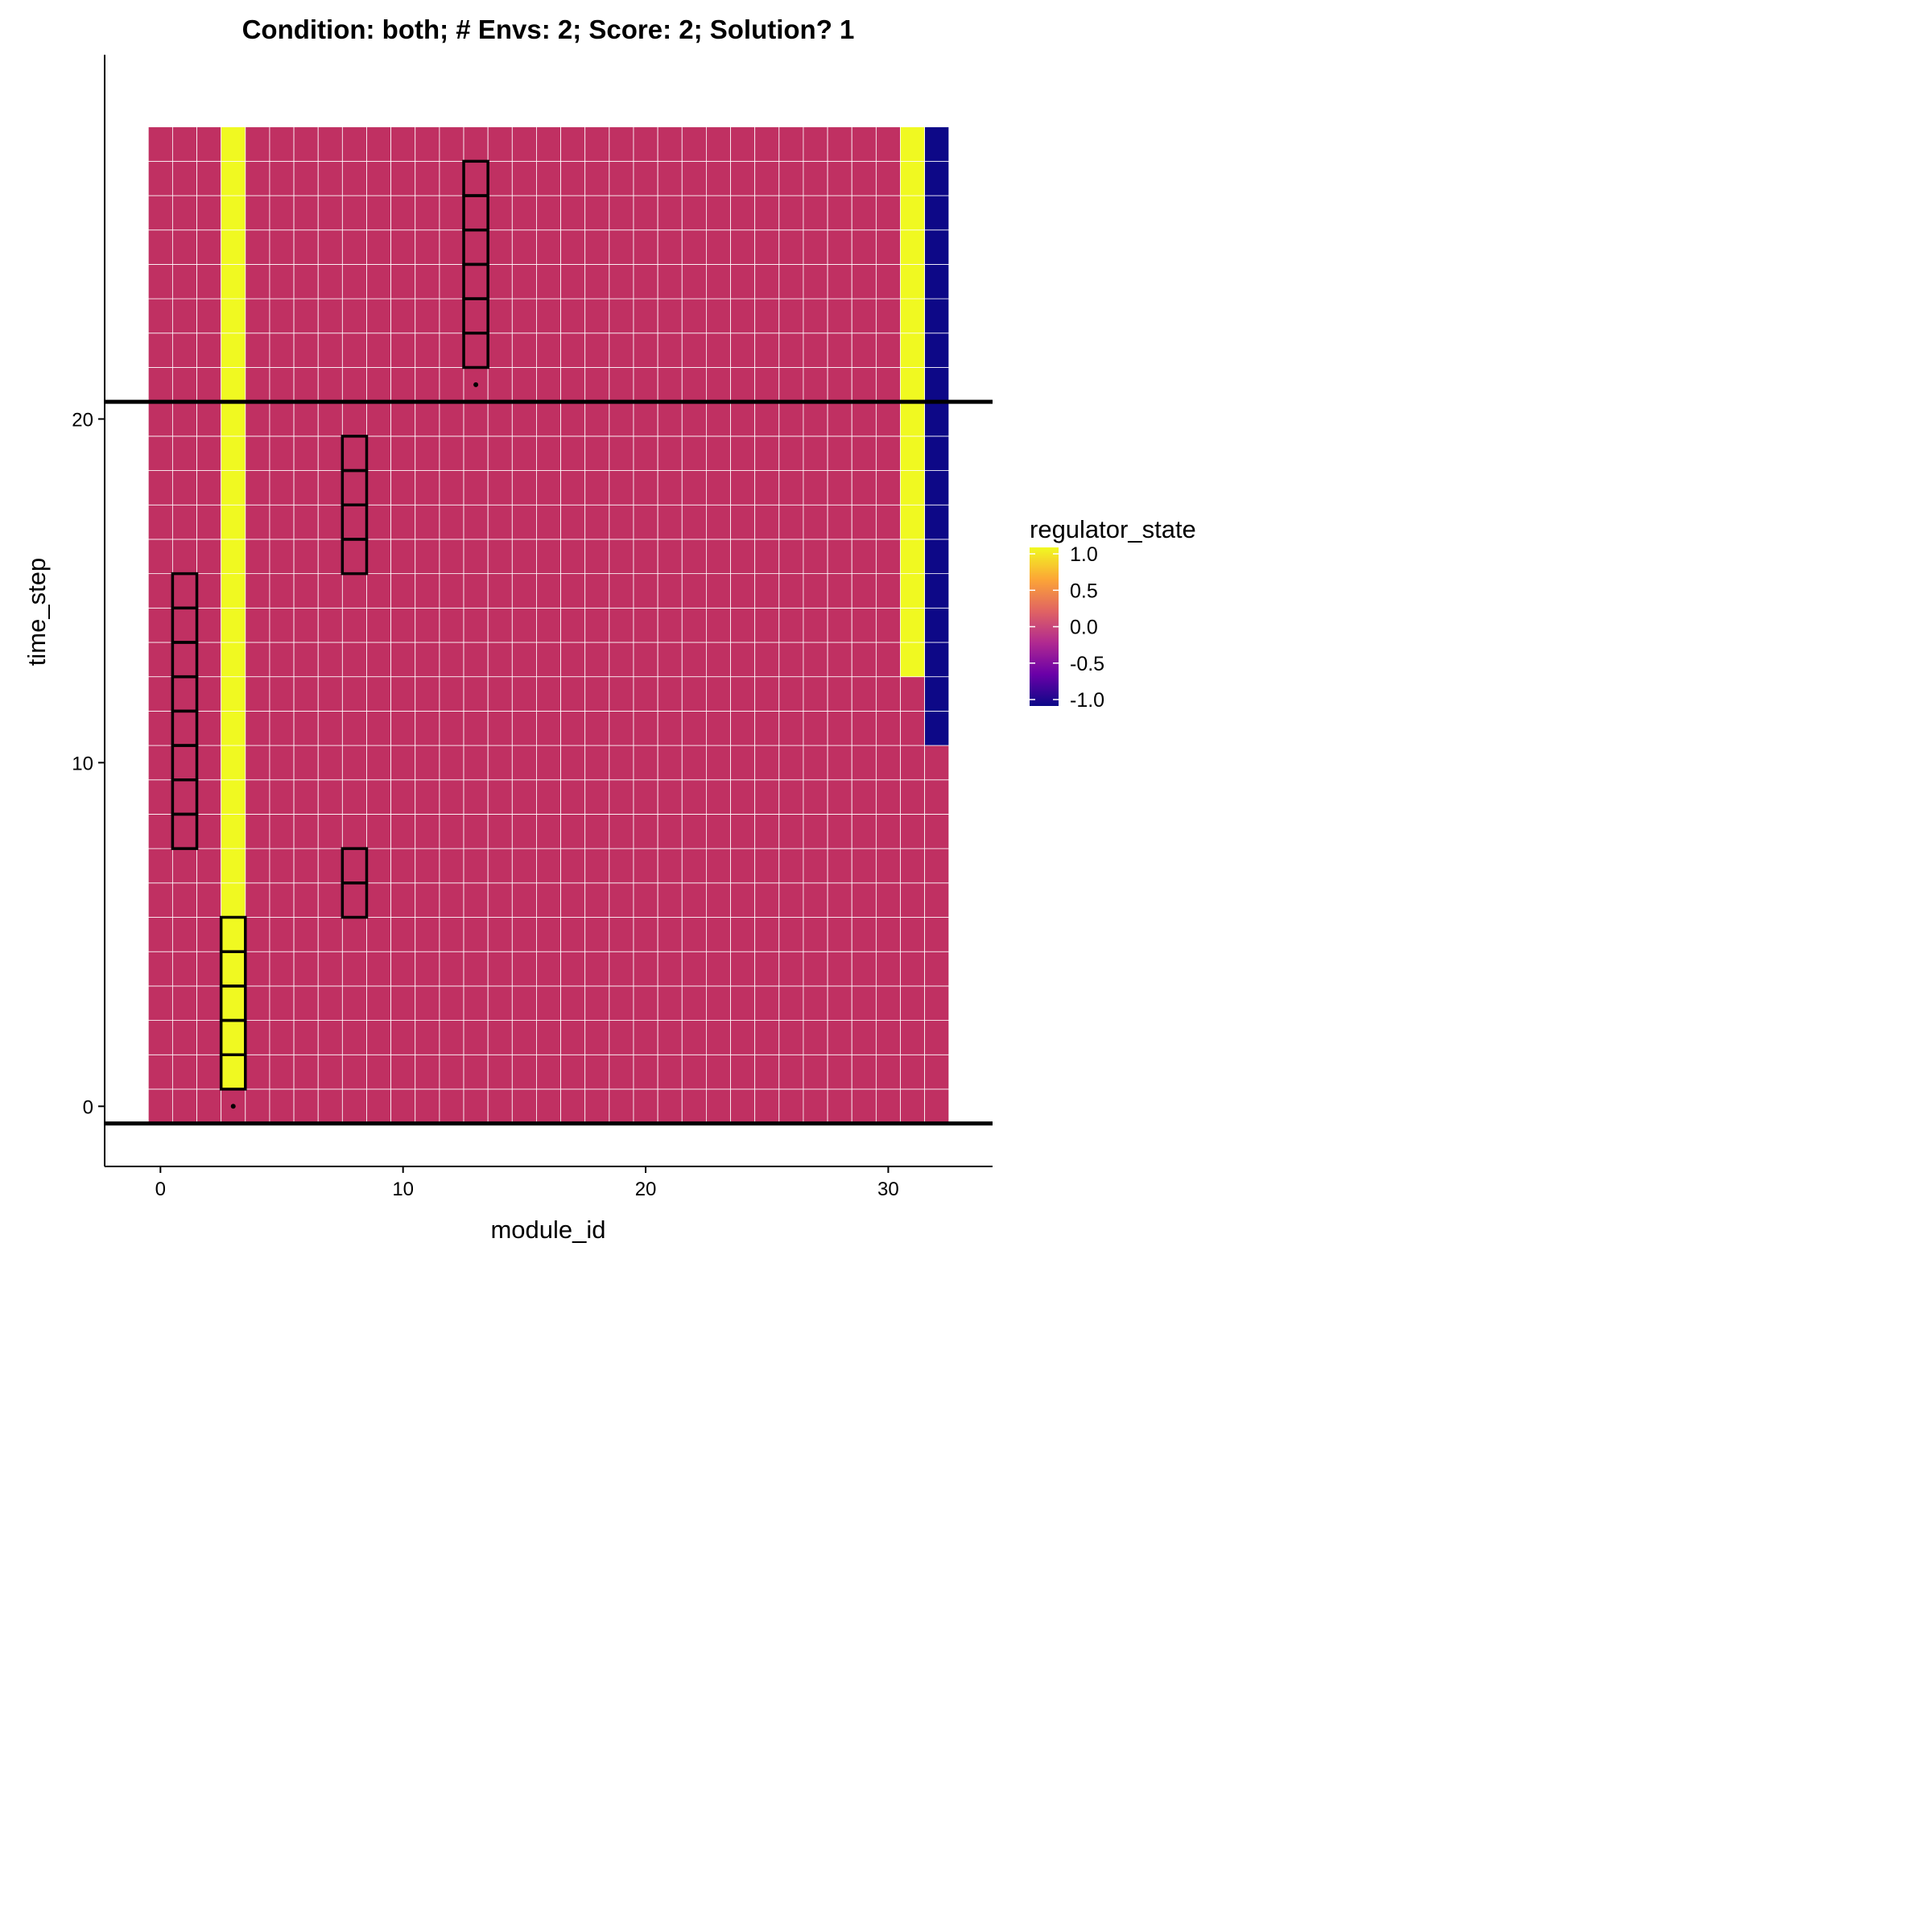 The image size is (1932, 1932). I want to click on legend-title: regulator_state, so click(1113, 529).